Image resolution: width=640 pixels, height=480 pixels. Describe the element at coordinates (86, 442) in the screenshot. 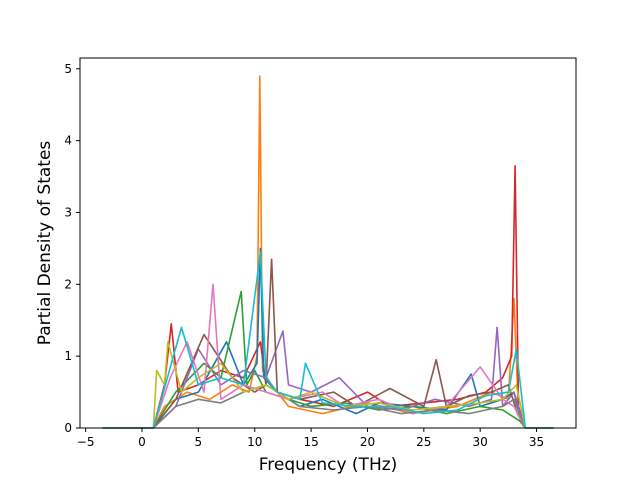

I see `x-tick-label: −5` at that location.